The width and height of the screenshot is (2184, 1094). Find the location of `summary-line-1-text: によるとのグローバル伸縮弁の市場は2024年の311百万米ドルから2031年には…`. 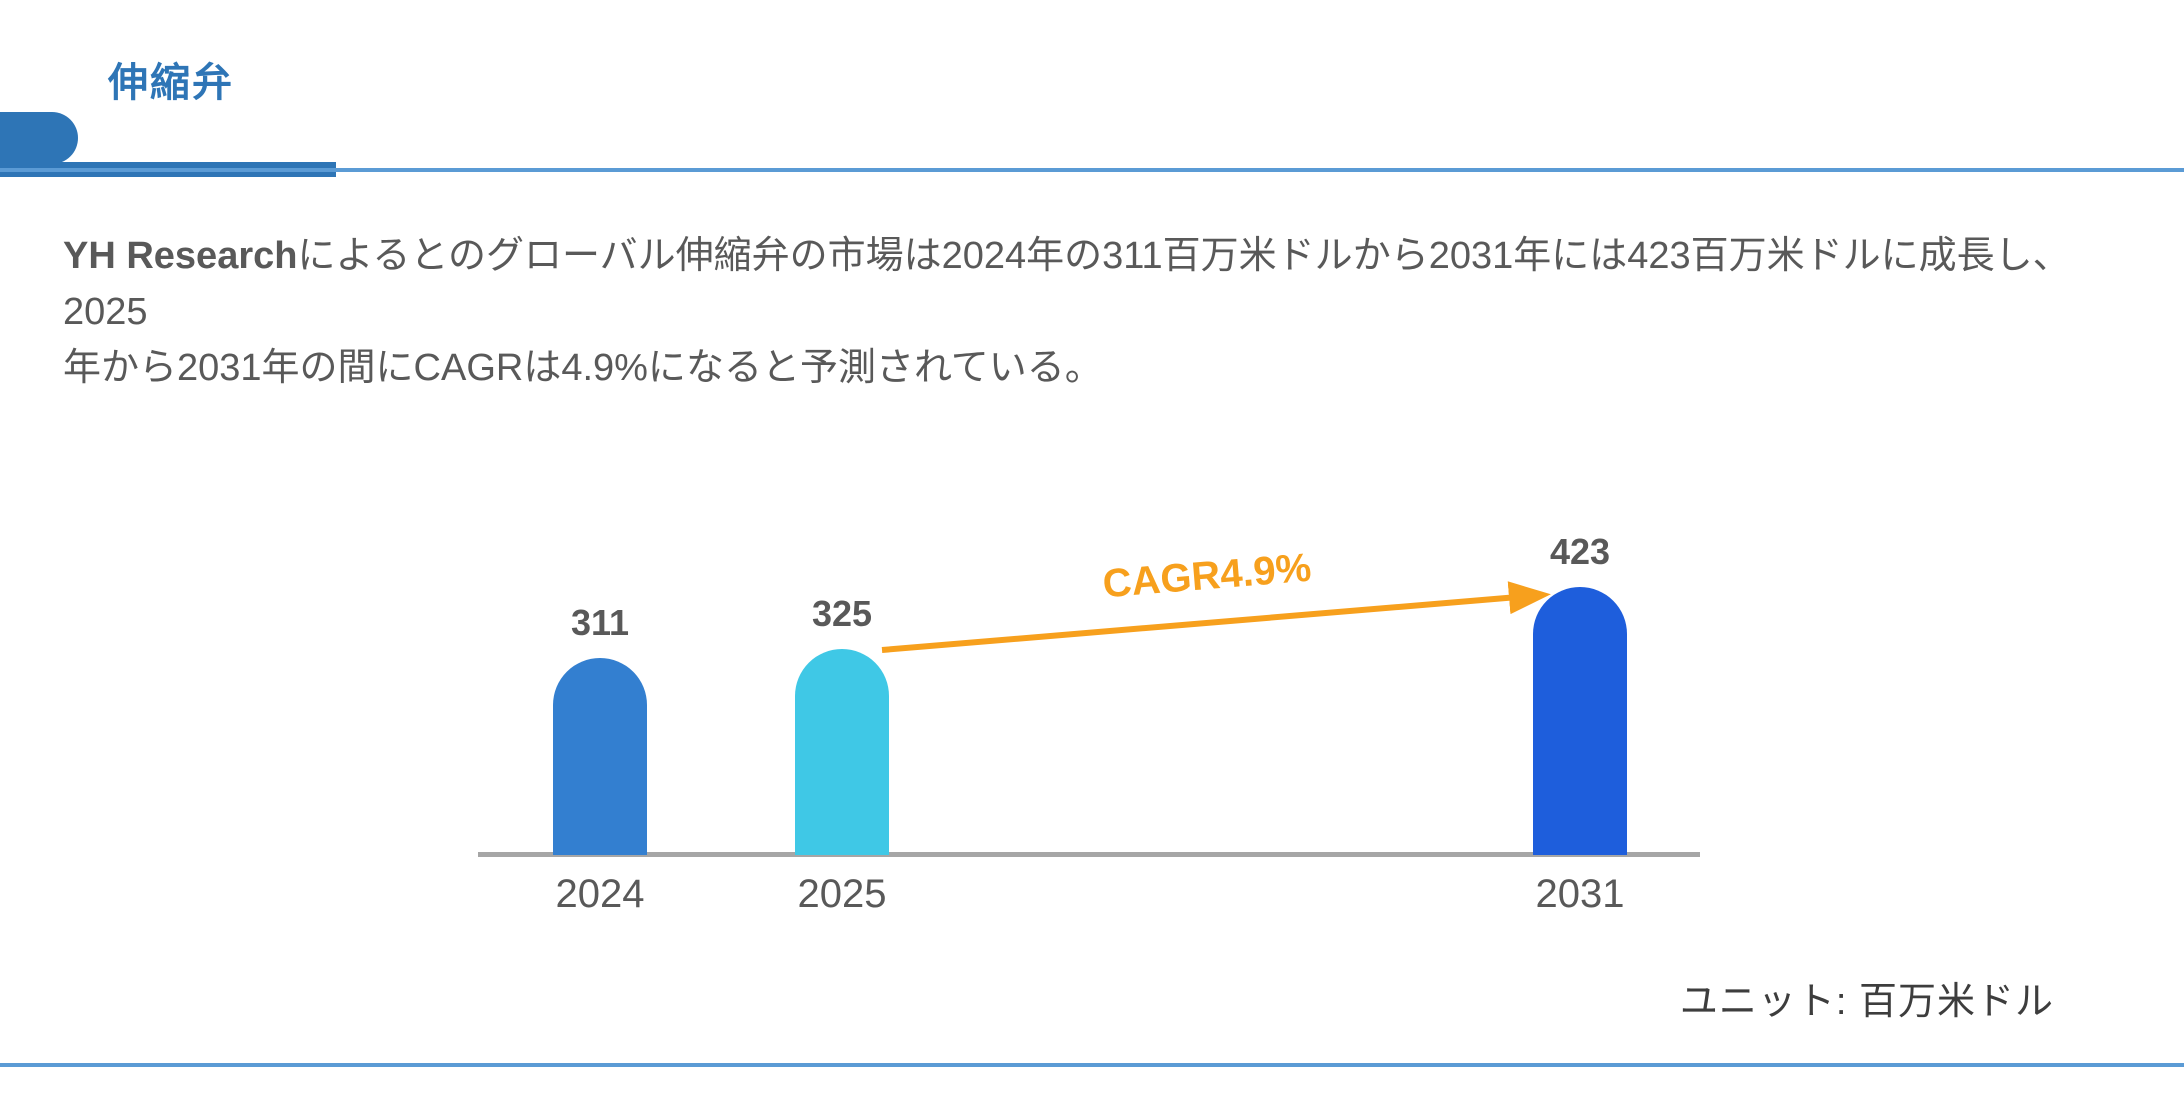

summary-line-1-text: によるとのグローバル伸縮弁の市場は2024年の311百万米ドルから2031年には… is located at coordinates (1067, 284).